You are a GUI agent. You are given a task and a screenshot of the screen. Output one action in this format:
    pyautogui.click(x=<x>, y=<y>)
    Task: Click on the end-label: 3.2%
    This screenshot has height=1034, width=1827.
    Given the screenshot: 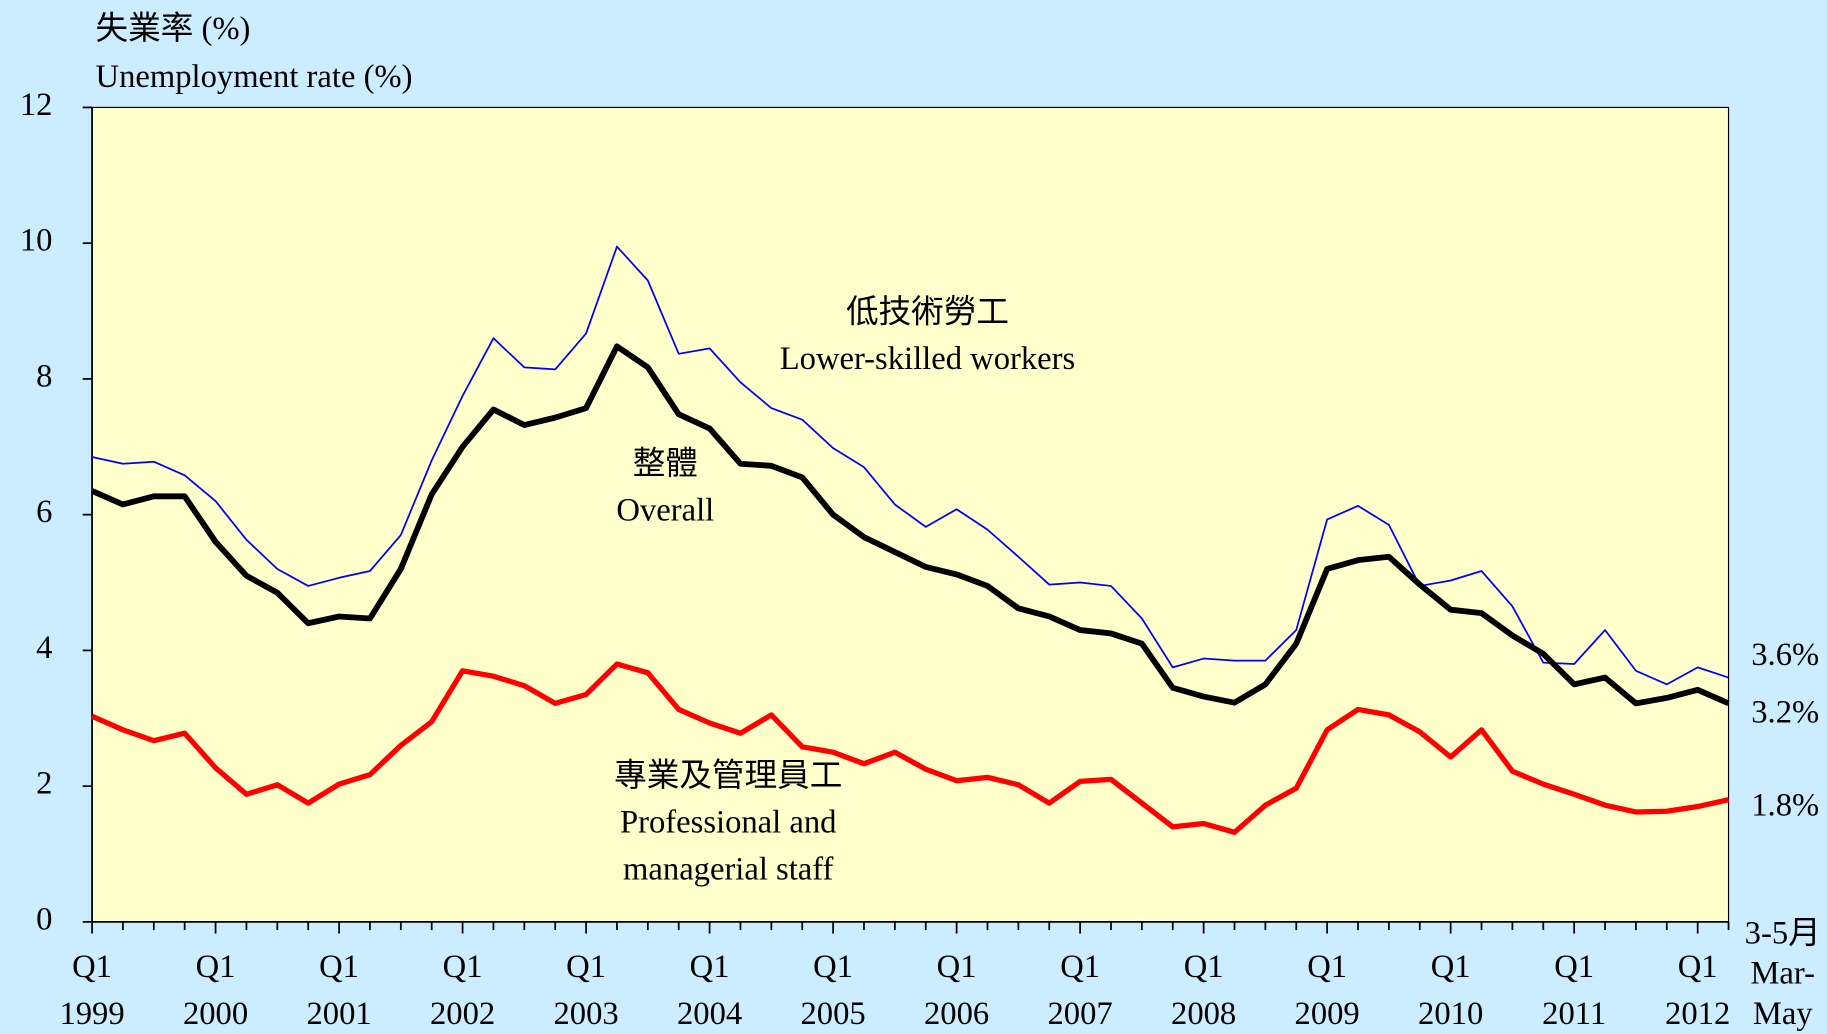 What is the action you would take?
    pyautogui.click(x=1785, y=712)
    